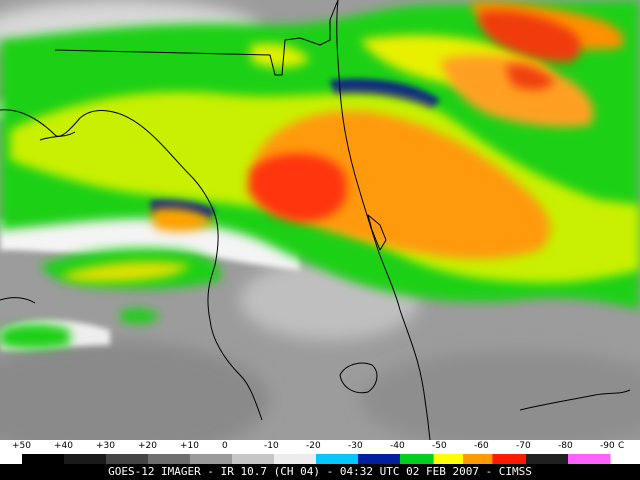 The width and height of the screenshot is (640, 480). I want to click on color-scale-tick-label: +40, so click(63, 446).